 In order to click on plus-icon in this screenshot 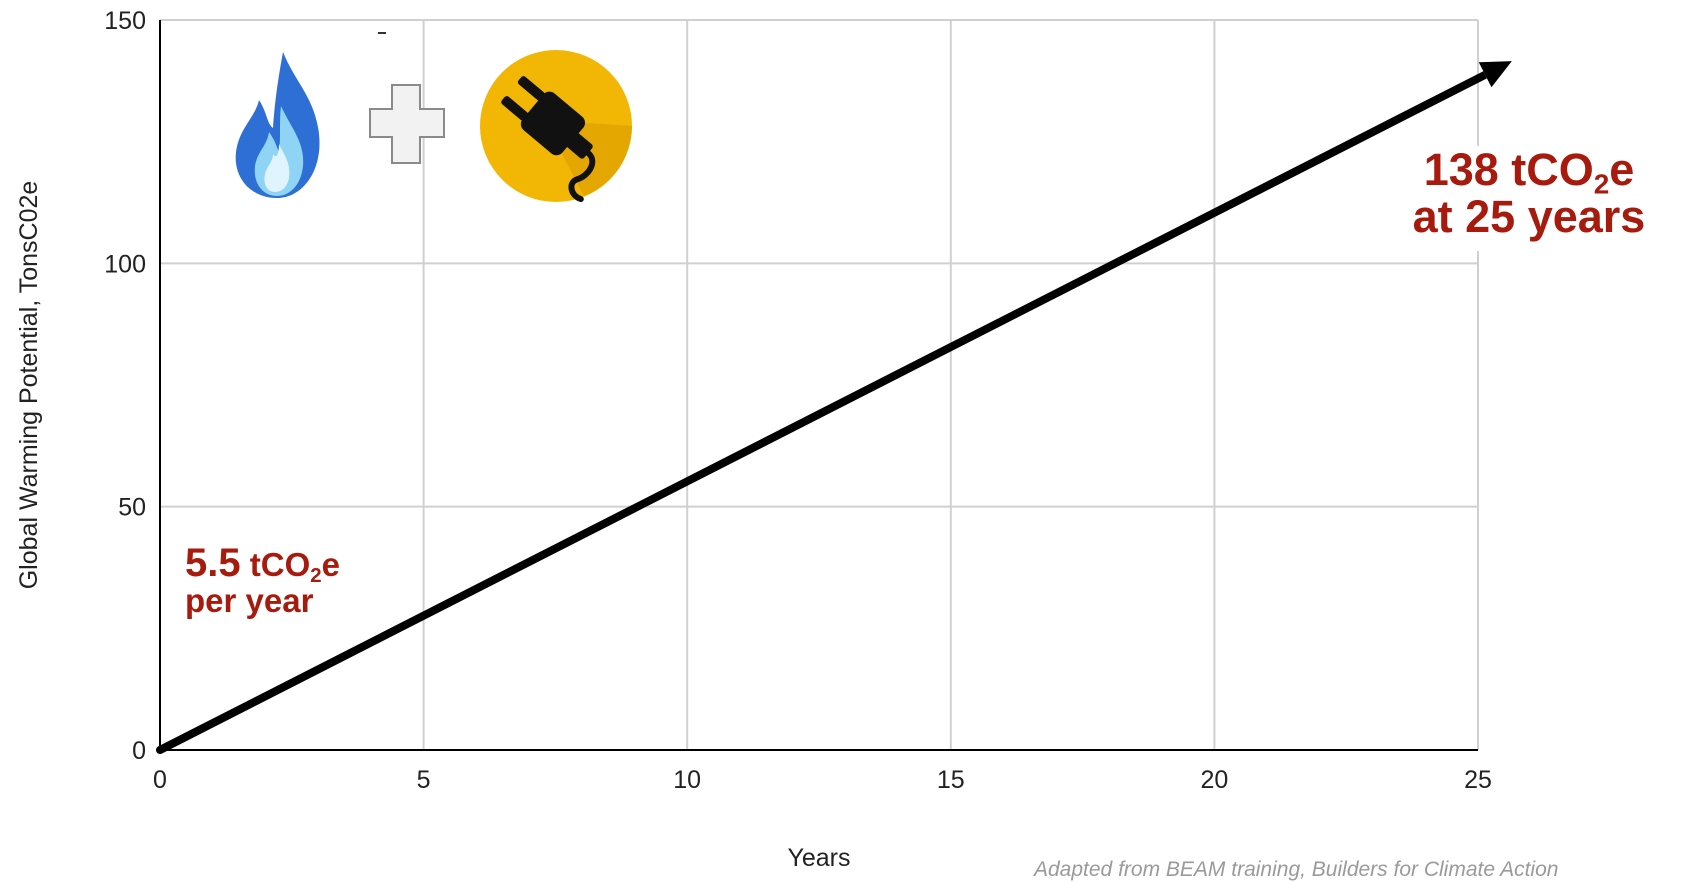, I will do `click(407, 124)`.